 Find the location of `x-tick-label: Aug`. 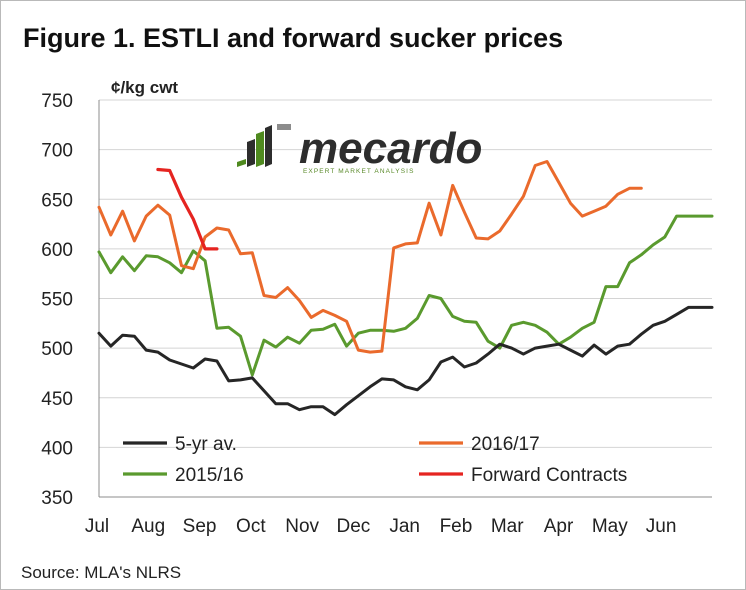

x-tick-label: Aug is located at coordinates (148, 526).